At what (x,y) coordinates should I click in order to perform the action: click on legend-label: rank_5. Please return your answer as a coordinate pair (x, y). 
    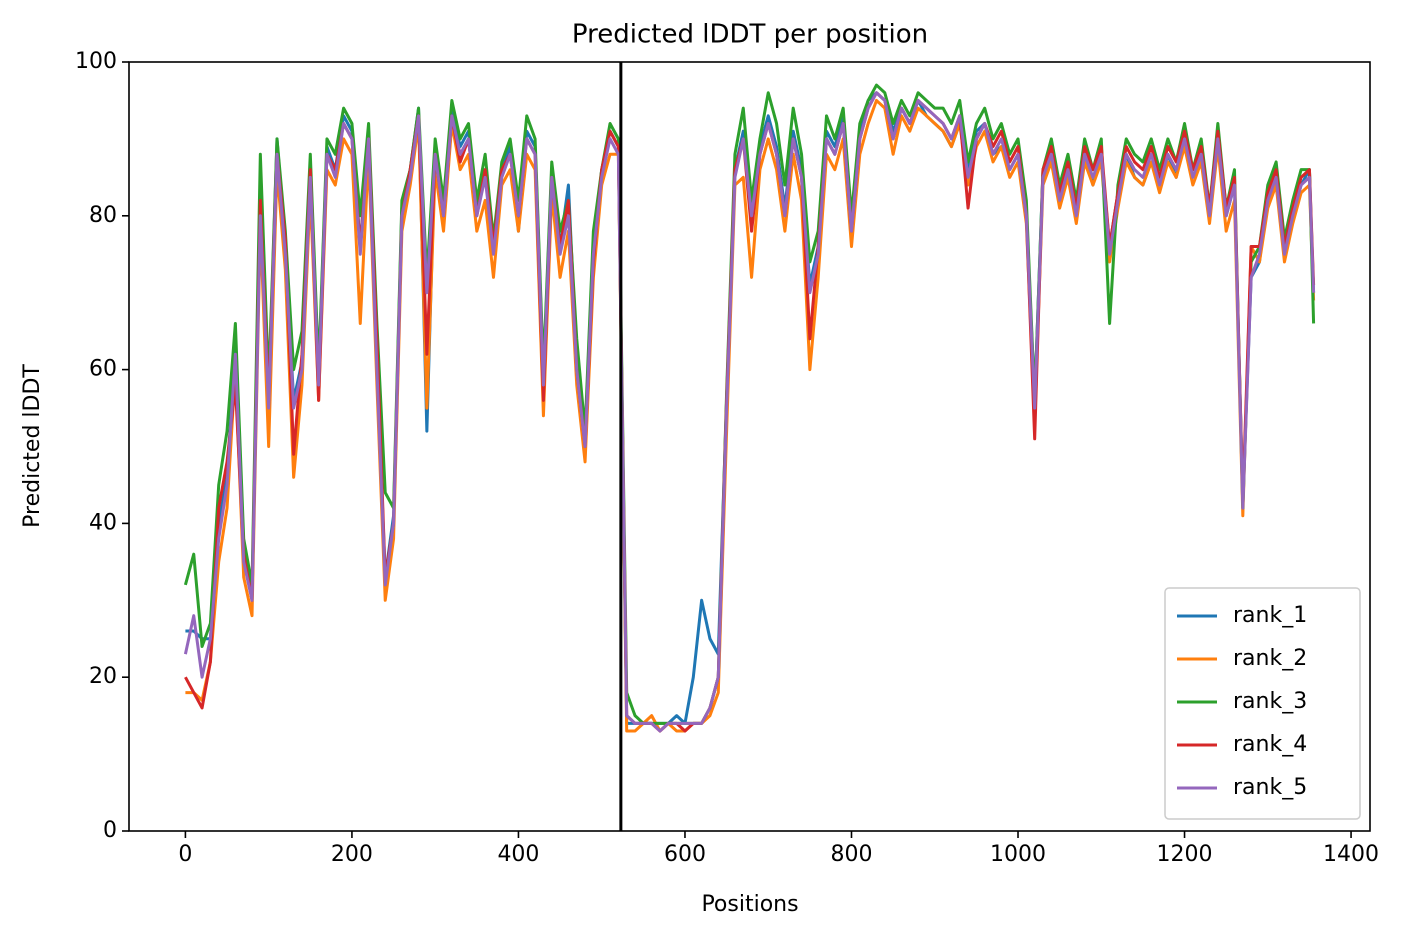
    Looking at the image, I should click on (1270, 787).